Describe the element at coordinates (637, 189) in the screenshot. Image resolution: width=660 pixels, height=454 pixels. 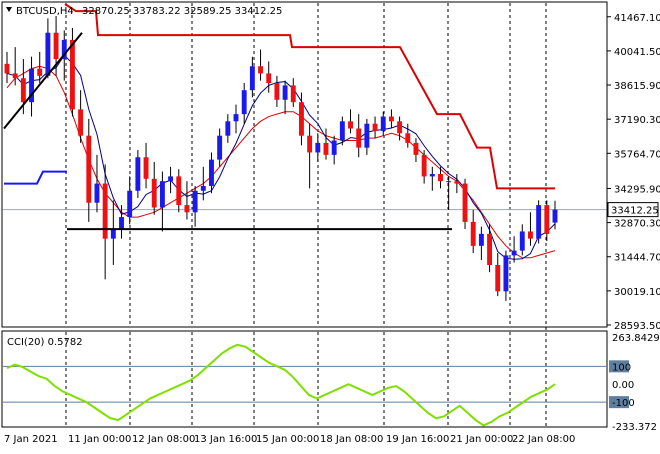
I see `price-axis-label: 34295.90` at that location.